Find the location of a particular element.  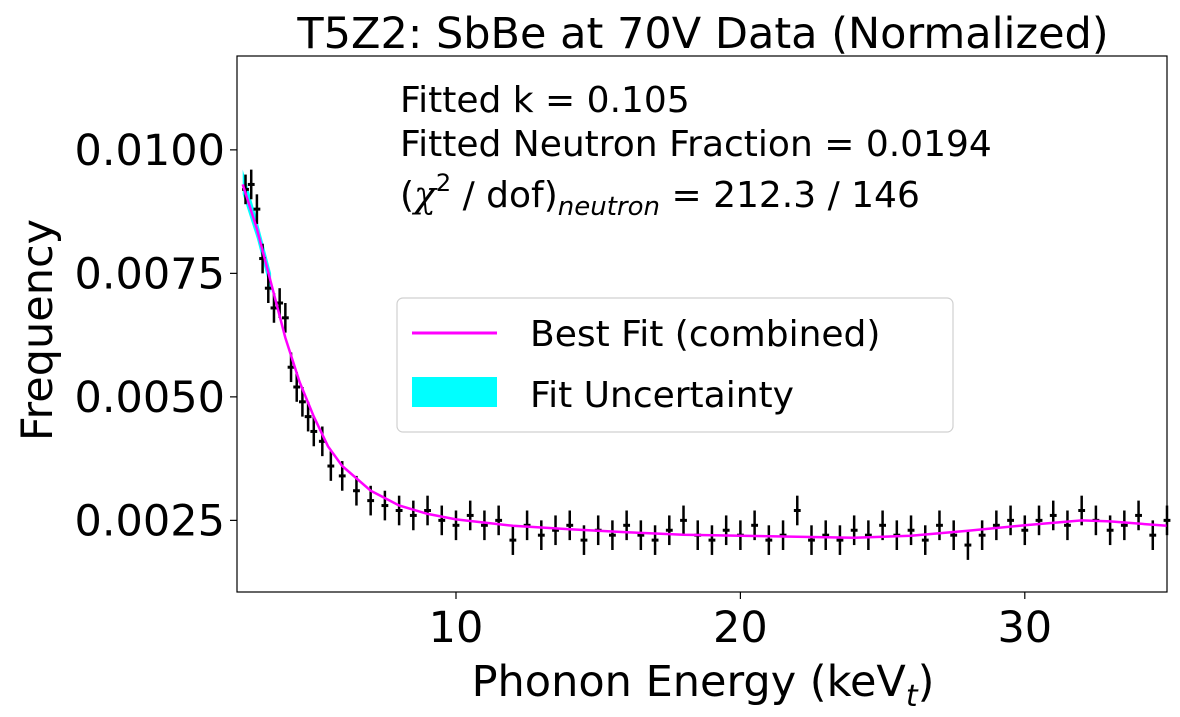

x-tick-label: 30 is located at coordinates (1024, 628).